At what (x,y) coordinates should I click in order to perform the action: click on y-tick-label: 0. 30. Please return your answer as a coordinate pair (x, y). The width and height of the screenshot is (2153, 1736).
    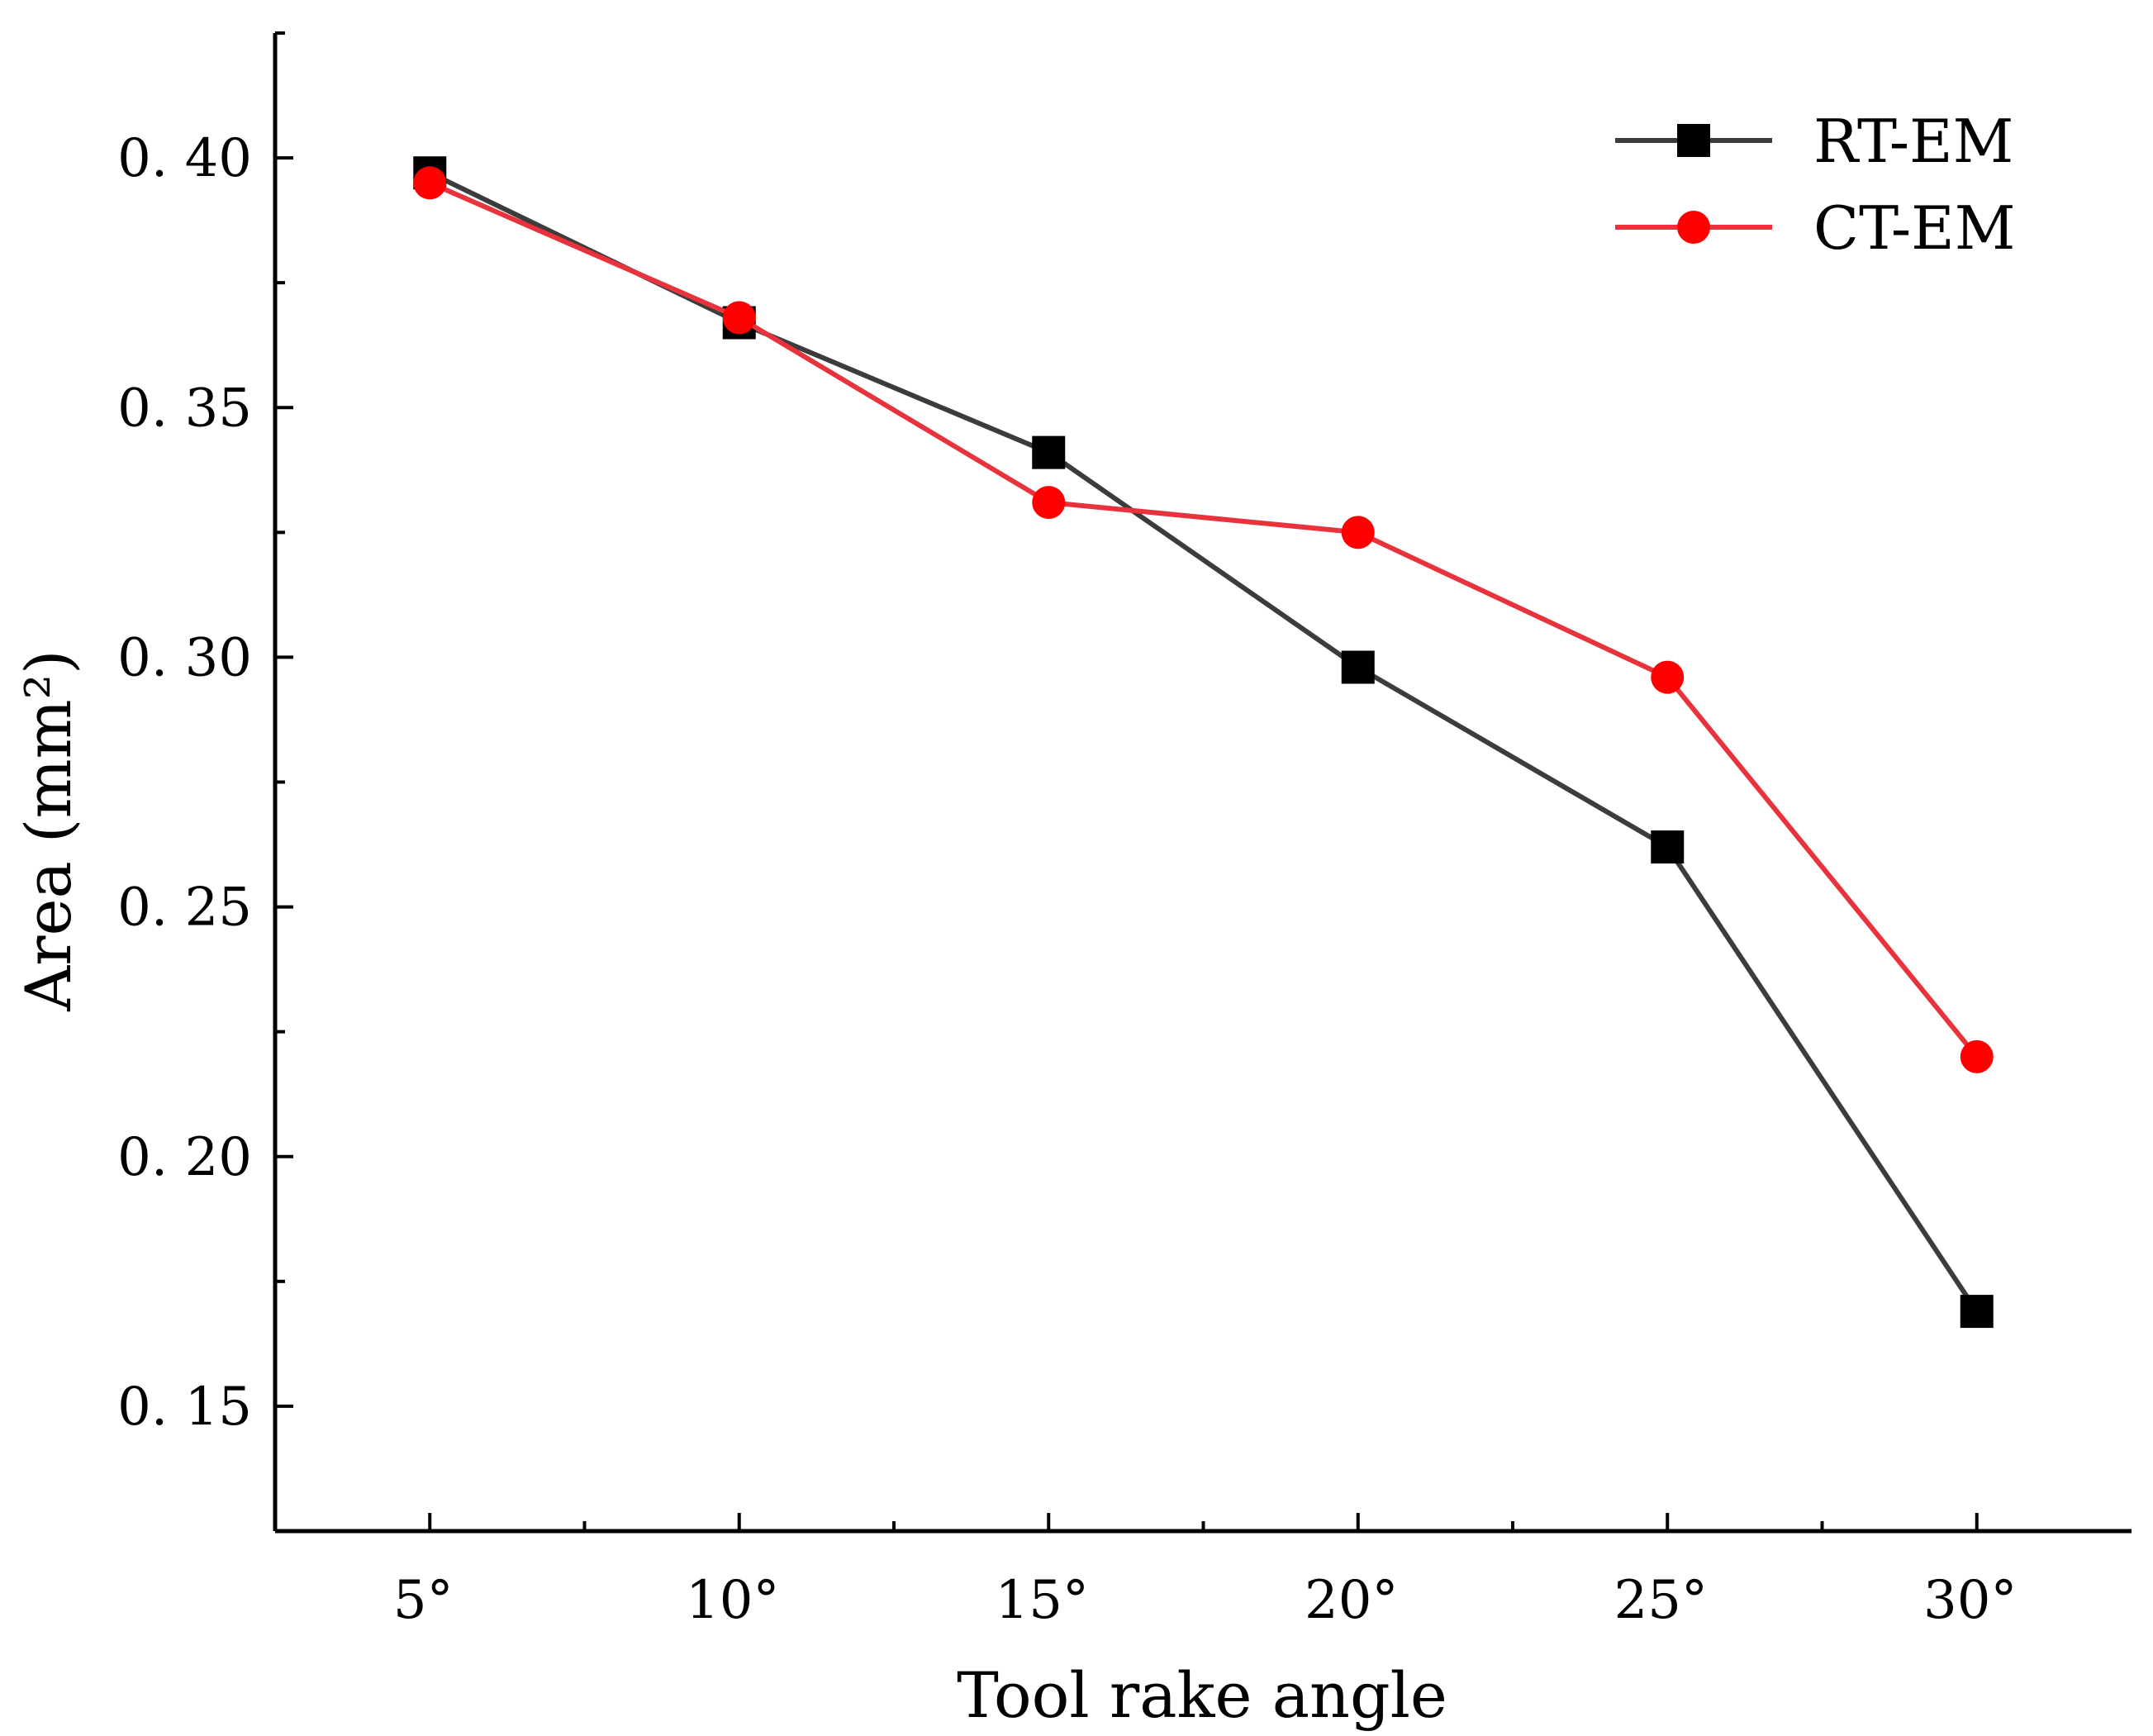
    Looking at the image, I should click on (184, 658).